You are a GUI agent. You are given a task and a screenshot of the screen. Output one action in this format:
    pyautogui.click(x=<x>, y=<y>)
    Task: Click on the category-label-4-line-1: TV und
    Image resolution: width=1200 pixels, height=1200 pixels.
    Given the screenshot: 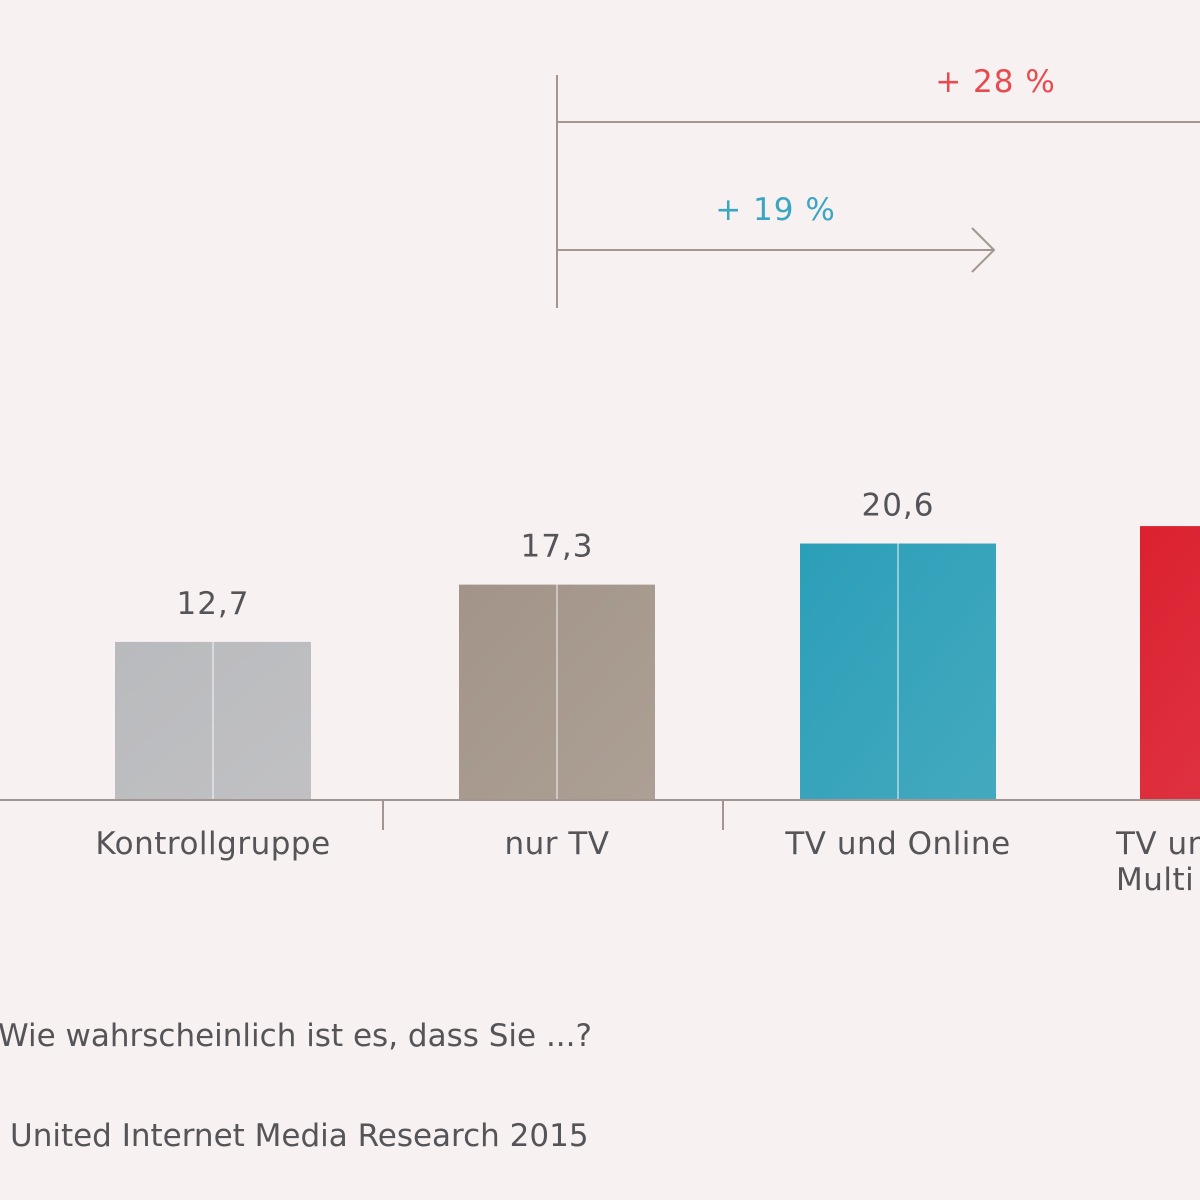 What is the action you would take?
    pyautogui.click(x=1158, y=844)
    